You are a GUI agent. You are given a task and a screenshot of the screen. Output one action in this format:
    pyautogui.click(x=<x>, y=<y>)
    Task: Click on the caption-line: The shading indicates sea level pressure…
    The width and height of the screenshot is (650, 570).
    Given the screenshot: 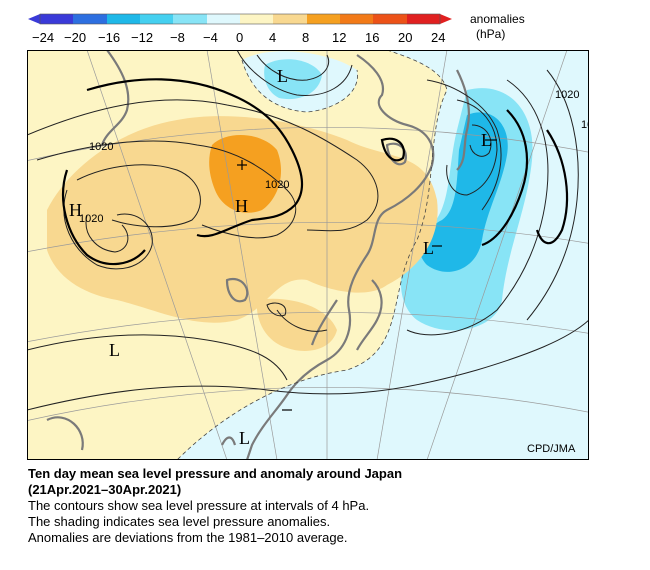 What is the action you would take?
    pyautogui.click(x=179, y=521)
    